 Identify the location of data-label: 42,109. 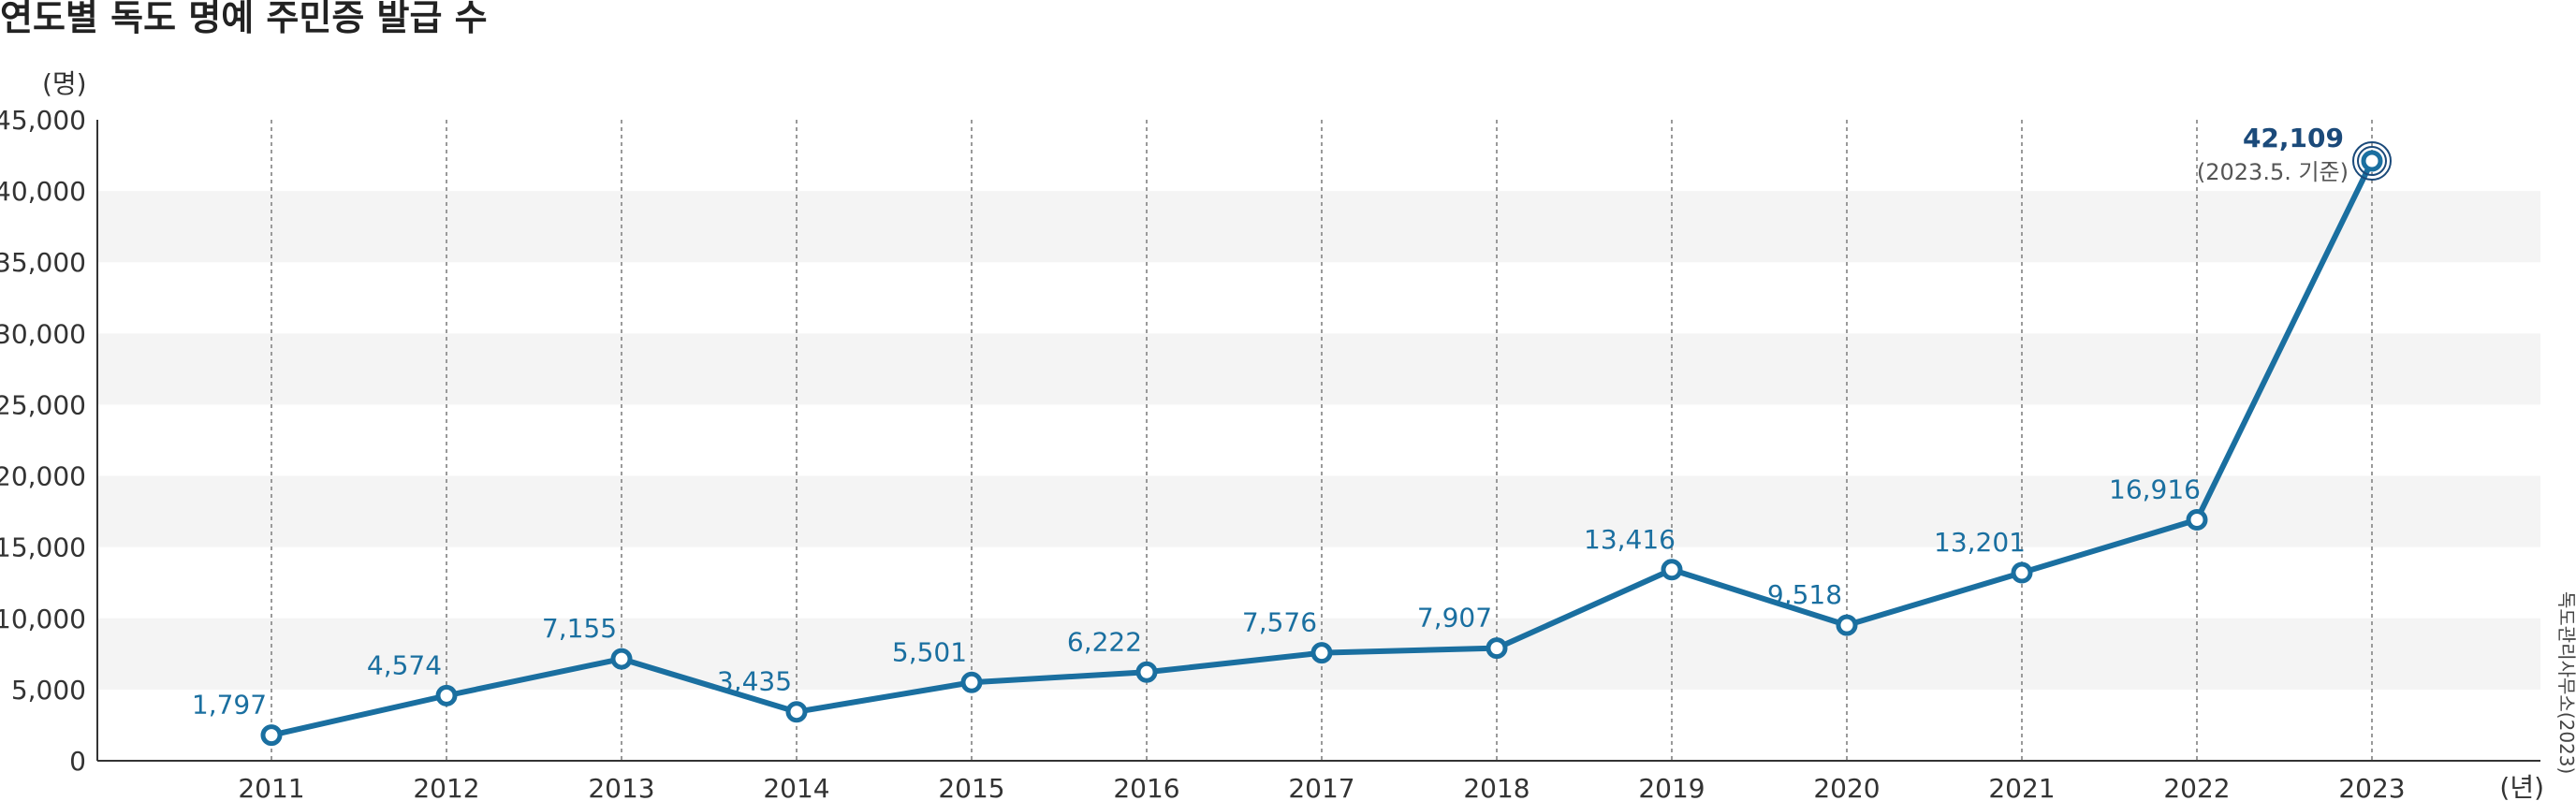
(2293, 138).